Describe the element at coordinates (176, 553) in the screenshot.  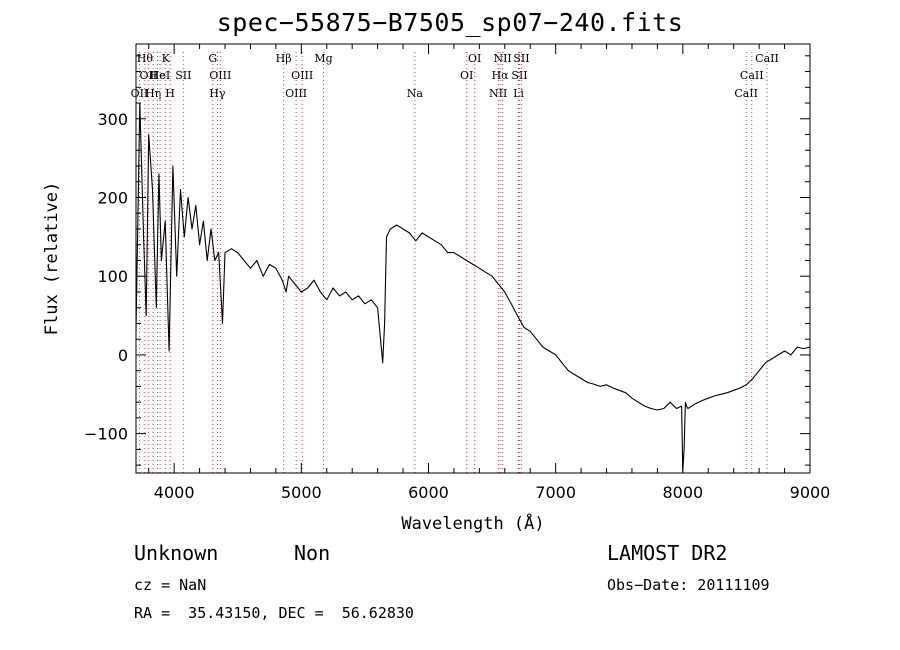
I see `class-label: Unknown` at that location.